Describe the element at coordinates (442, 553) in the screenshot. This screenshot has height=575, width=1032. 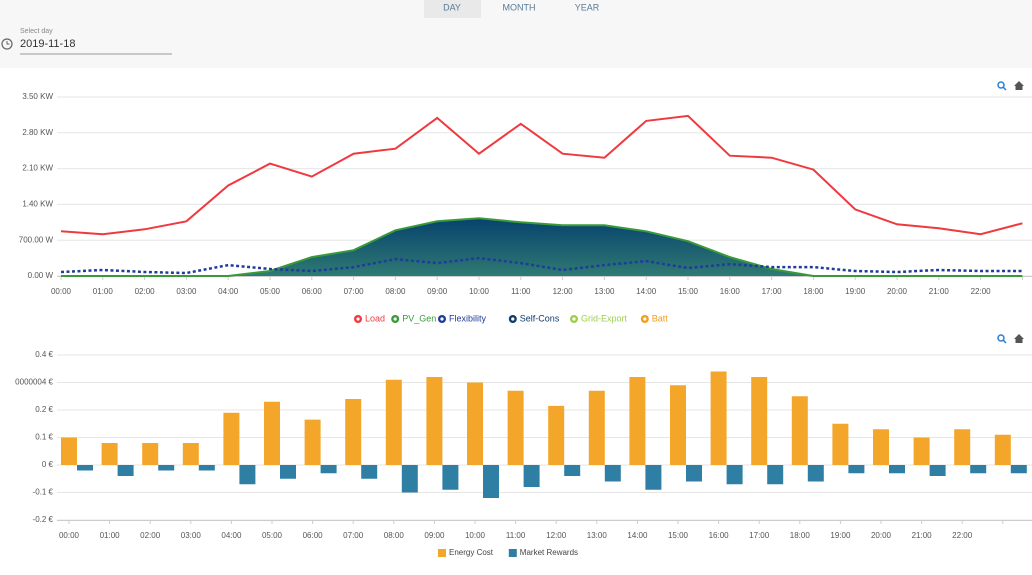
I see `legend-swatch` at that location.